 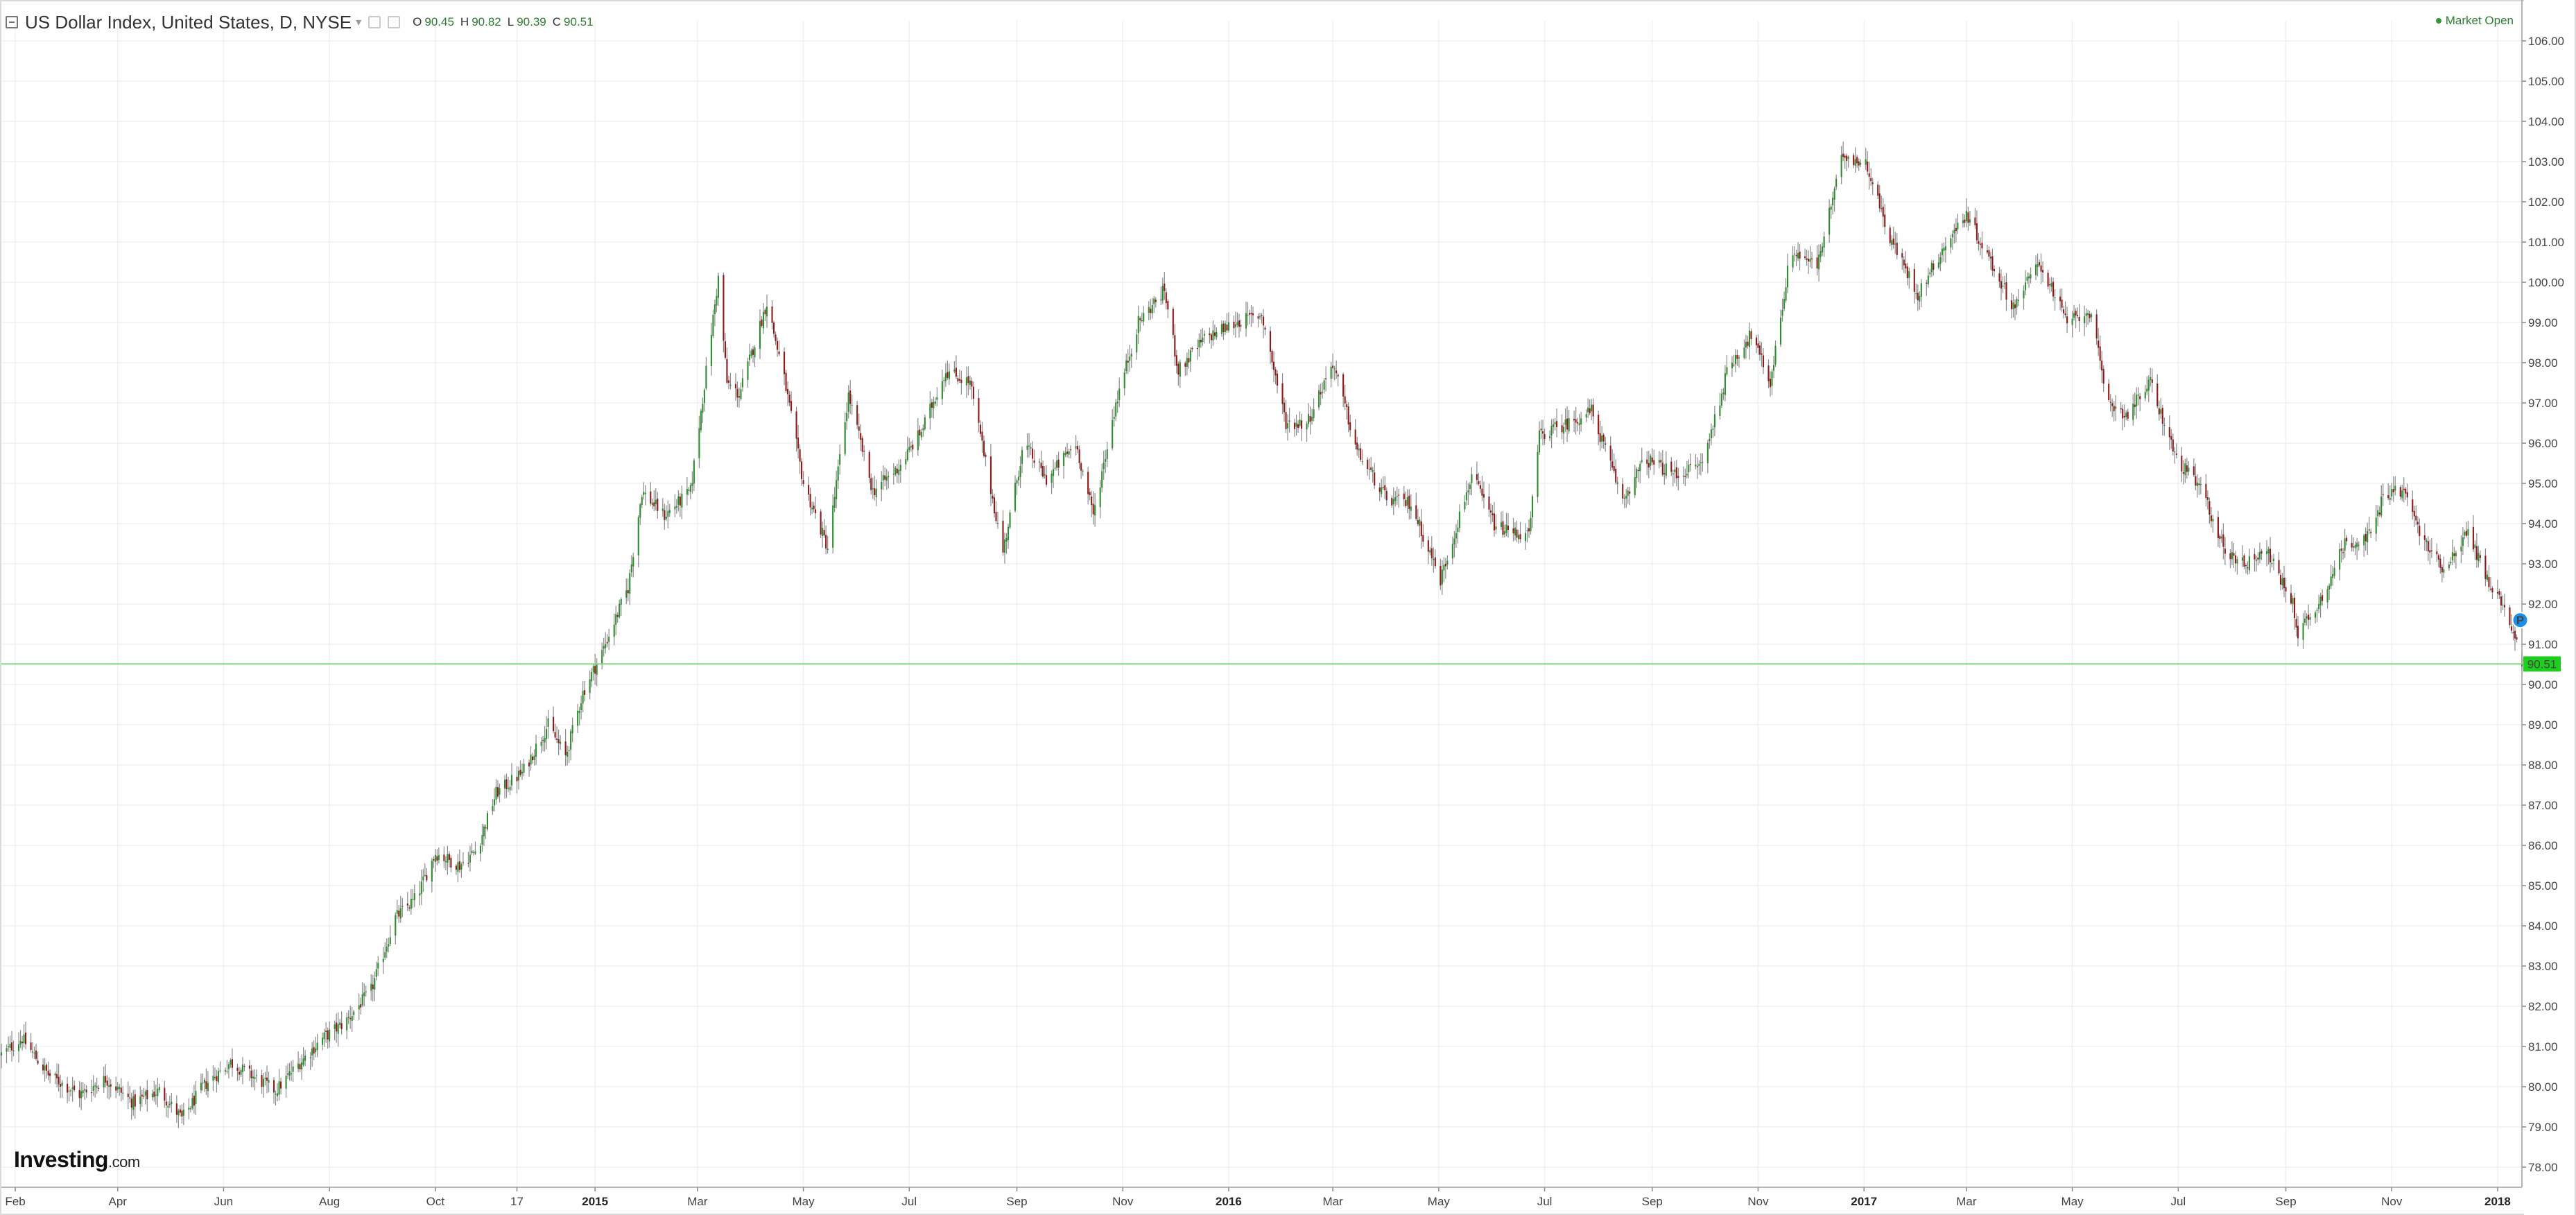 I want to click on y-tick-label: 105.00, so click(x=2546, y=82).